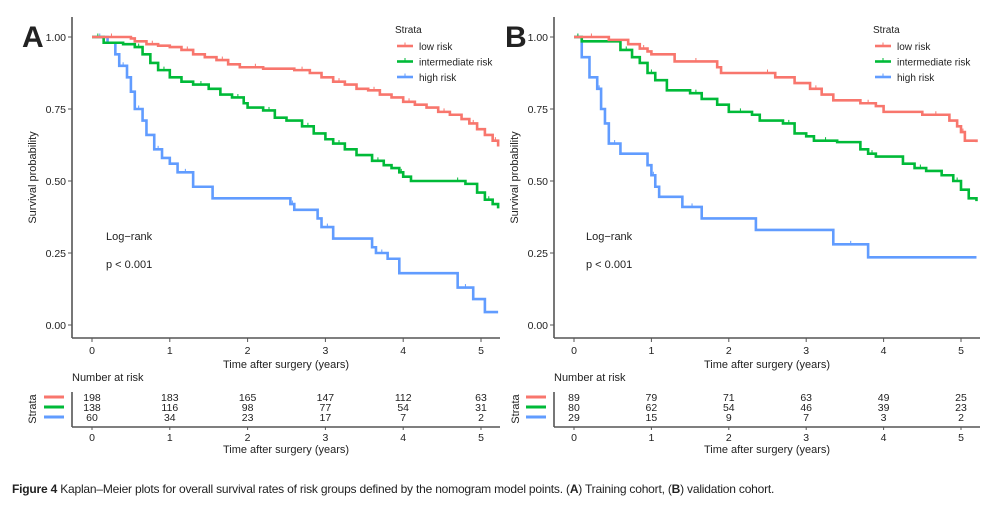 The height and width of the screenshot is (529, 998). Describe the element at coordinates (92, 398) in the screenshot. I see `risk-count: 198` at that location.